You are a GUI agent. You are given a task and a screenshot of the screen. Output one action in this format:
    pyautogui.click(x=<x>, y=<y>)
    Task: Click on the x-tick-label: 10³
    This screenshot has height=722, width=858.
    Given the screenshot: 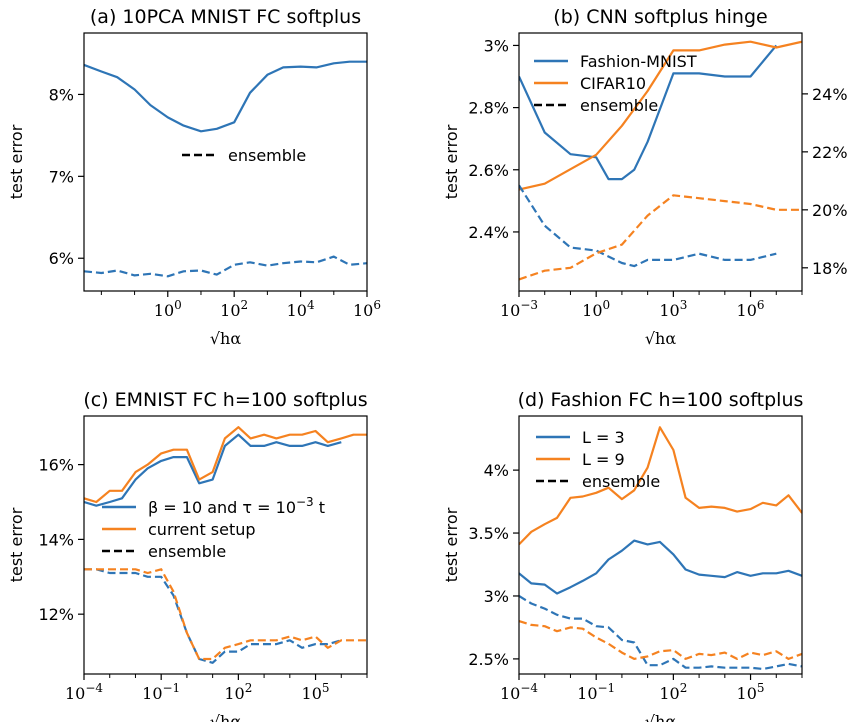 What is the action you would take?
    pyautogui.click(x=673, y=309)
    